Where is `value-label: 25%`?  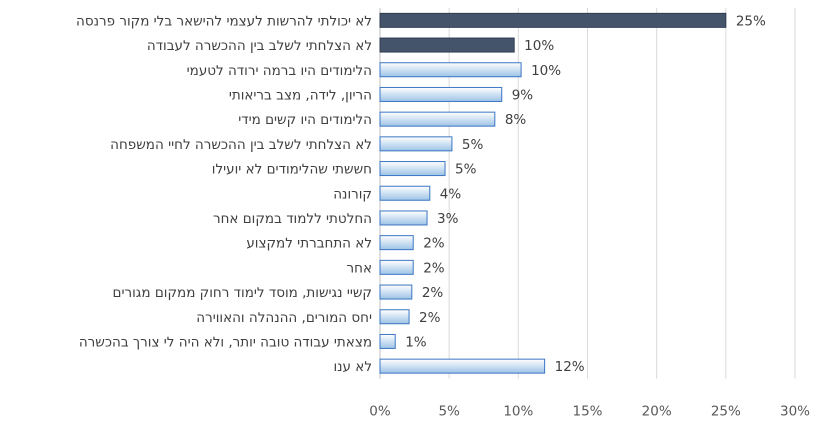 value-label: 25% is located at coordinates (751, 21).